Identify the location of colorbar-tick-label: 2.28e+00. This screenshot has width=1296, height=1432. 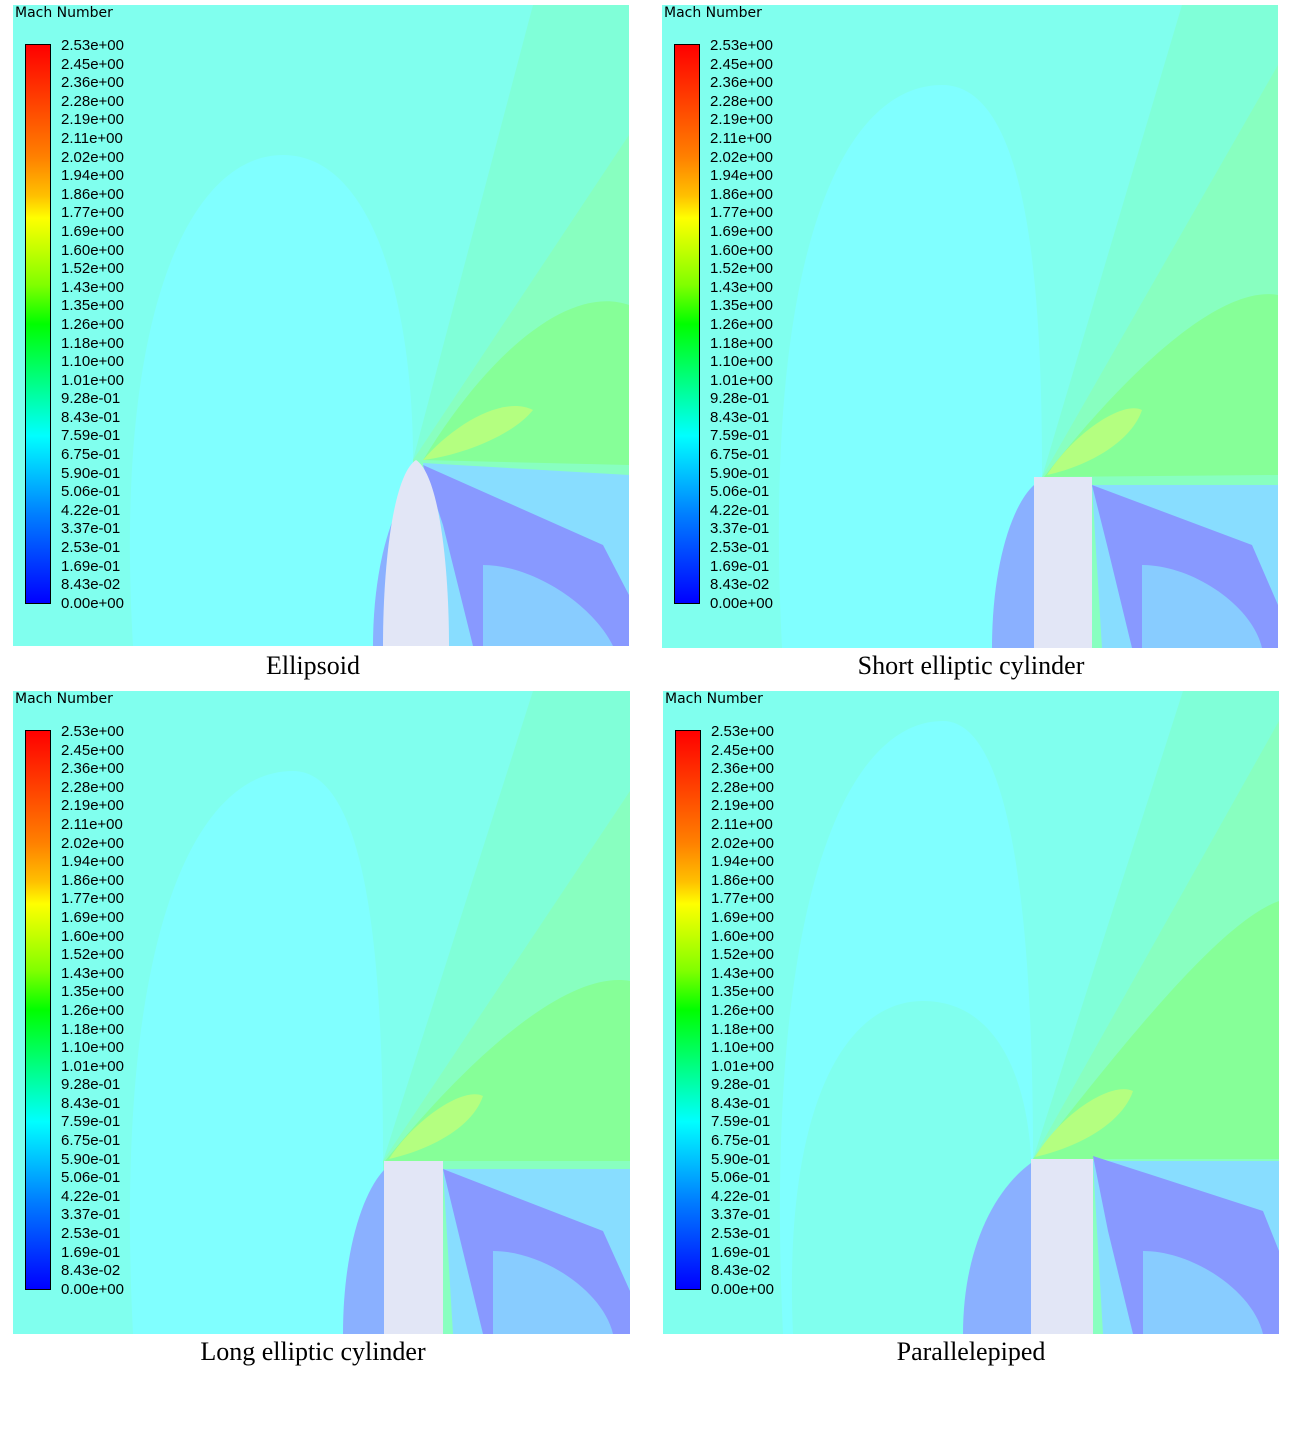
(92, 101).